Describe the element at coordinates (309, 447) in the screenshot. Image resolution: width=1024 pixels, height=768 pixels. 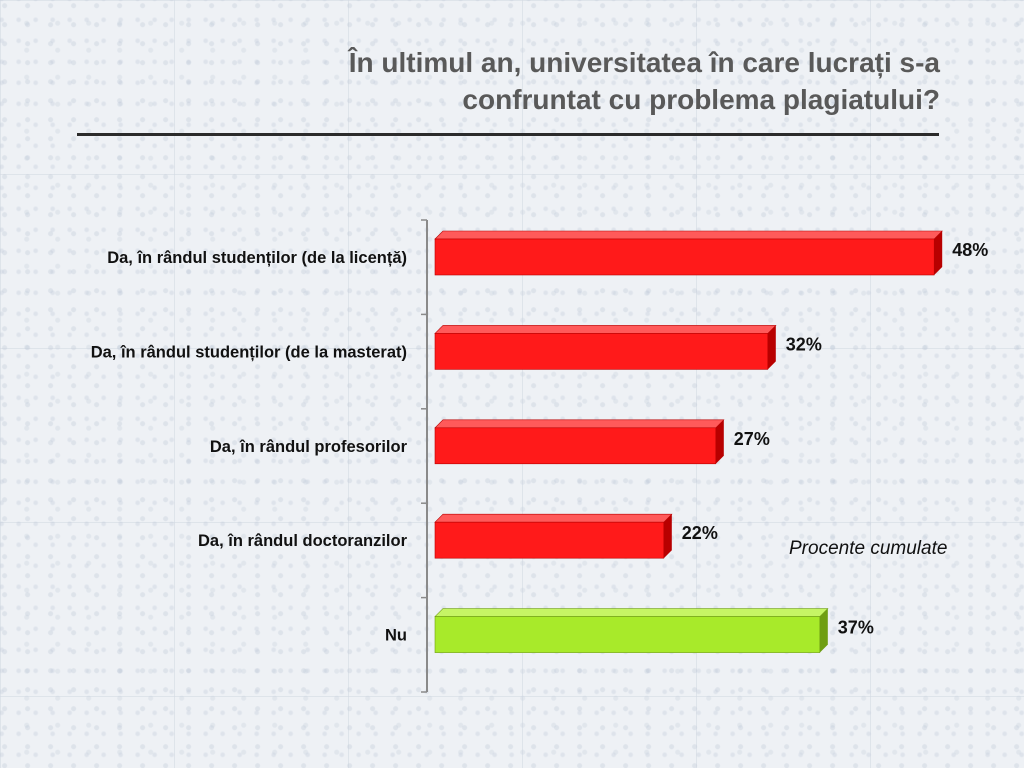
I see `category-label: Da, în rândul profesorilor` at that location.